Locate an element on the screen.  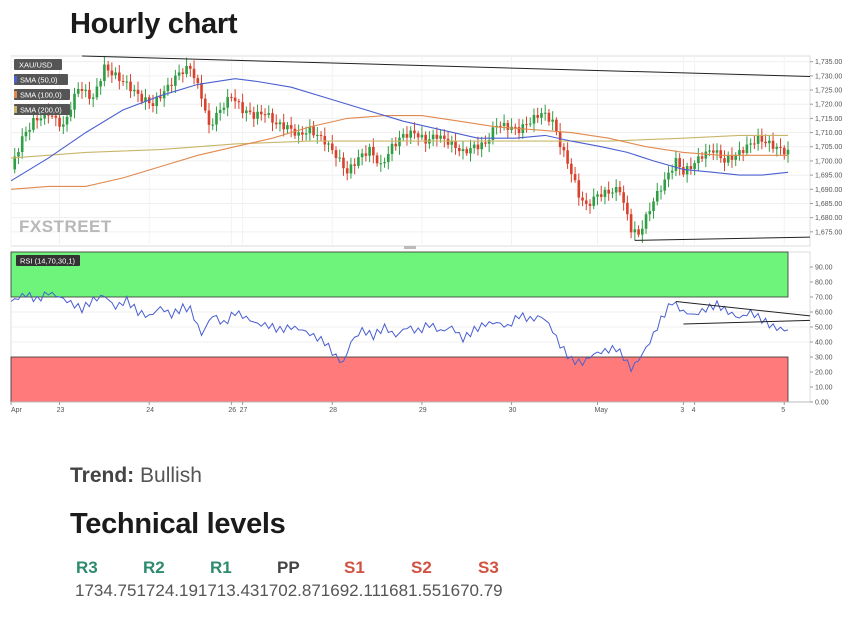
x-axis-tick-label: May is located at coordinates (601, 410).